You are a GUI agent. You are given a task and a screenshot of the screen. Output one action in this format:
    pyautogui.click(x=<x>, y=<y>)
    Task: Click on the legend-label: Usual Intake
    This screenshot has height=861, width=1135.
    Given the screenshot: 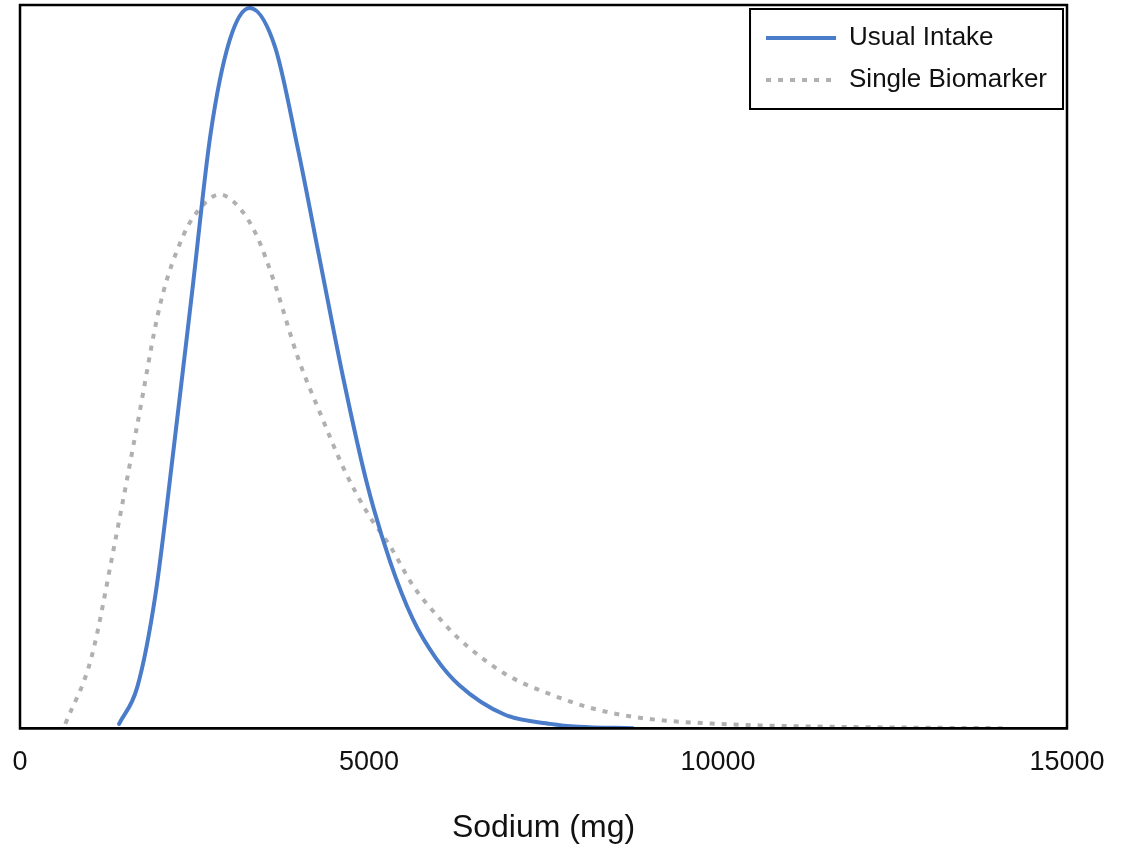 What is the action you would take?
    pyautogui.click(x=921, y=36)
    